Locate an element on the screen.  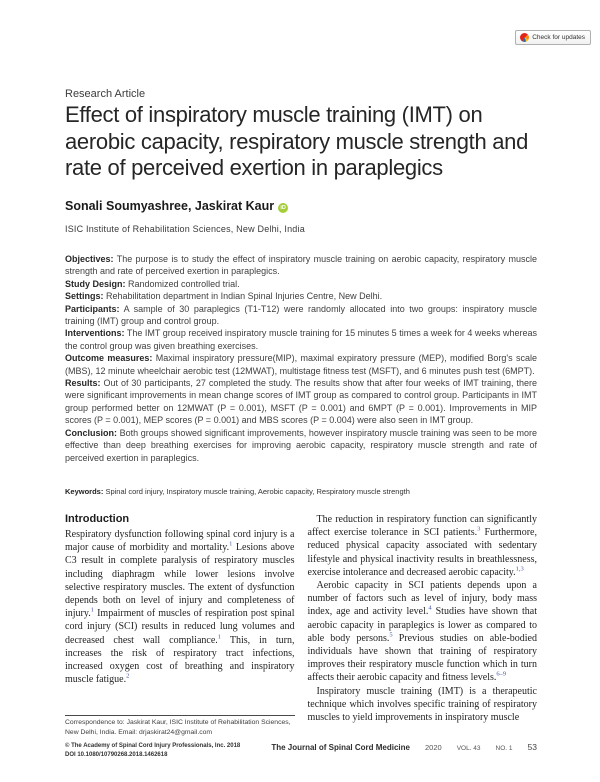
journal-number: NO. 1 is located at coordinates (504, 748).